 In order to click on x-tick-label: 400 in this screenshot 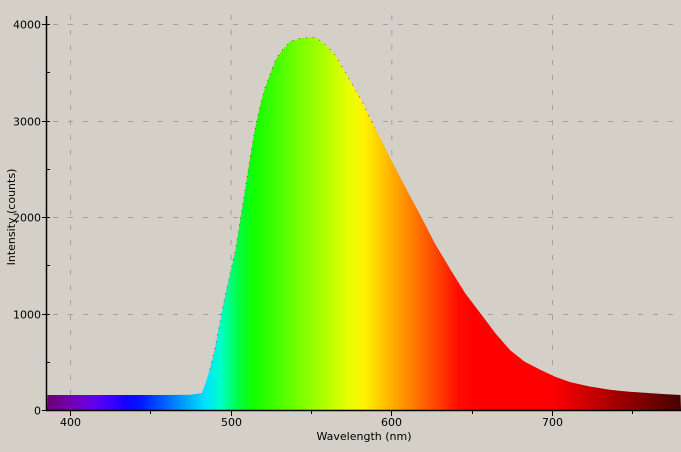, I will do `click(70, 422)`.